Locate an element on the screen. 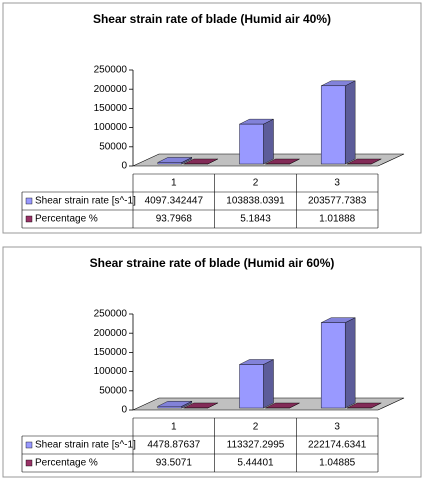 The image size is (425, 485). table-value: 5.1843 is located at coordinates (255, 219).